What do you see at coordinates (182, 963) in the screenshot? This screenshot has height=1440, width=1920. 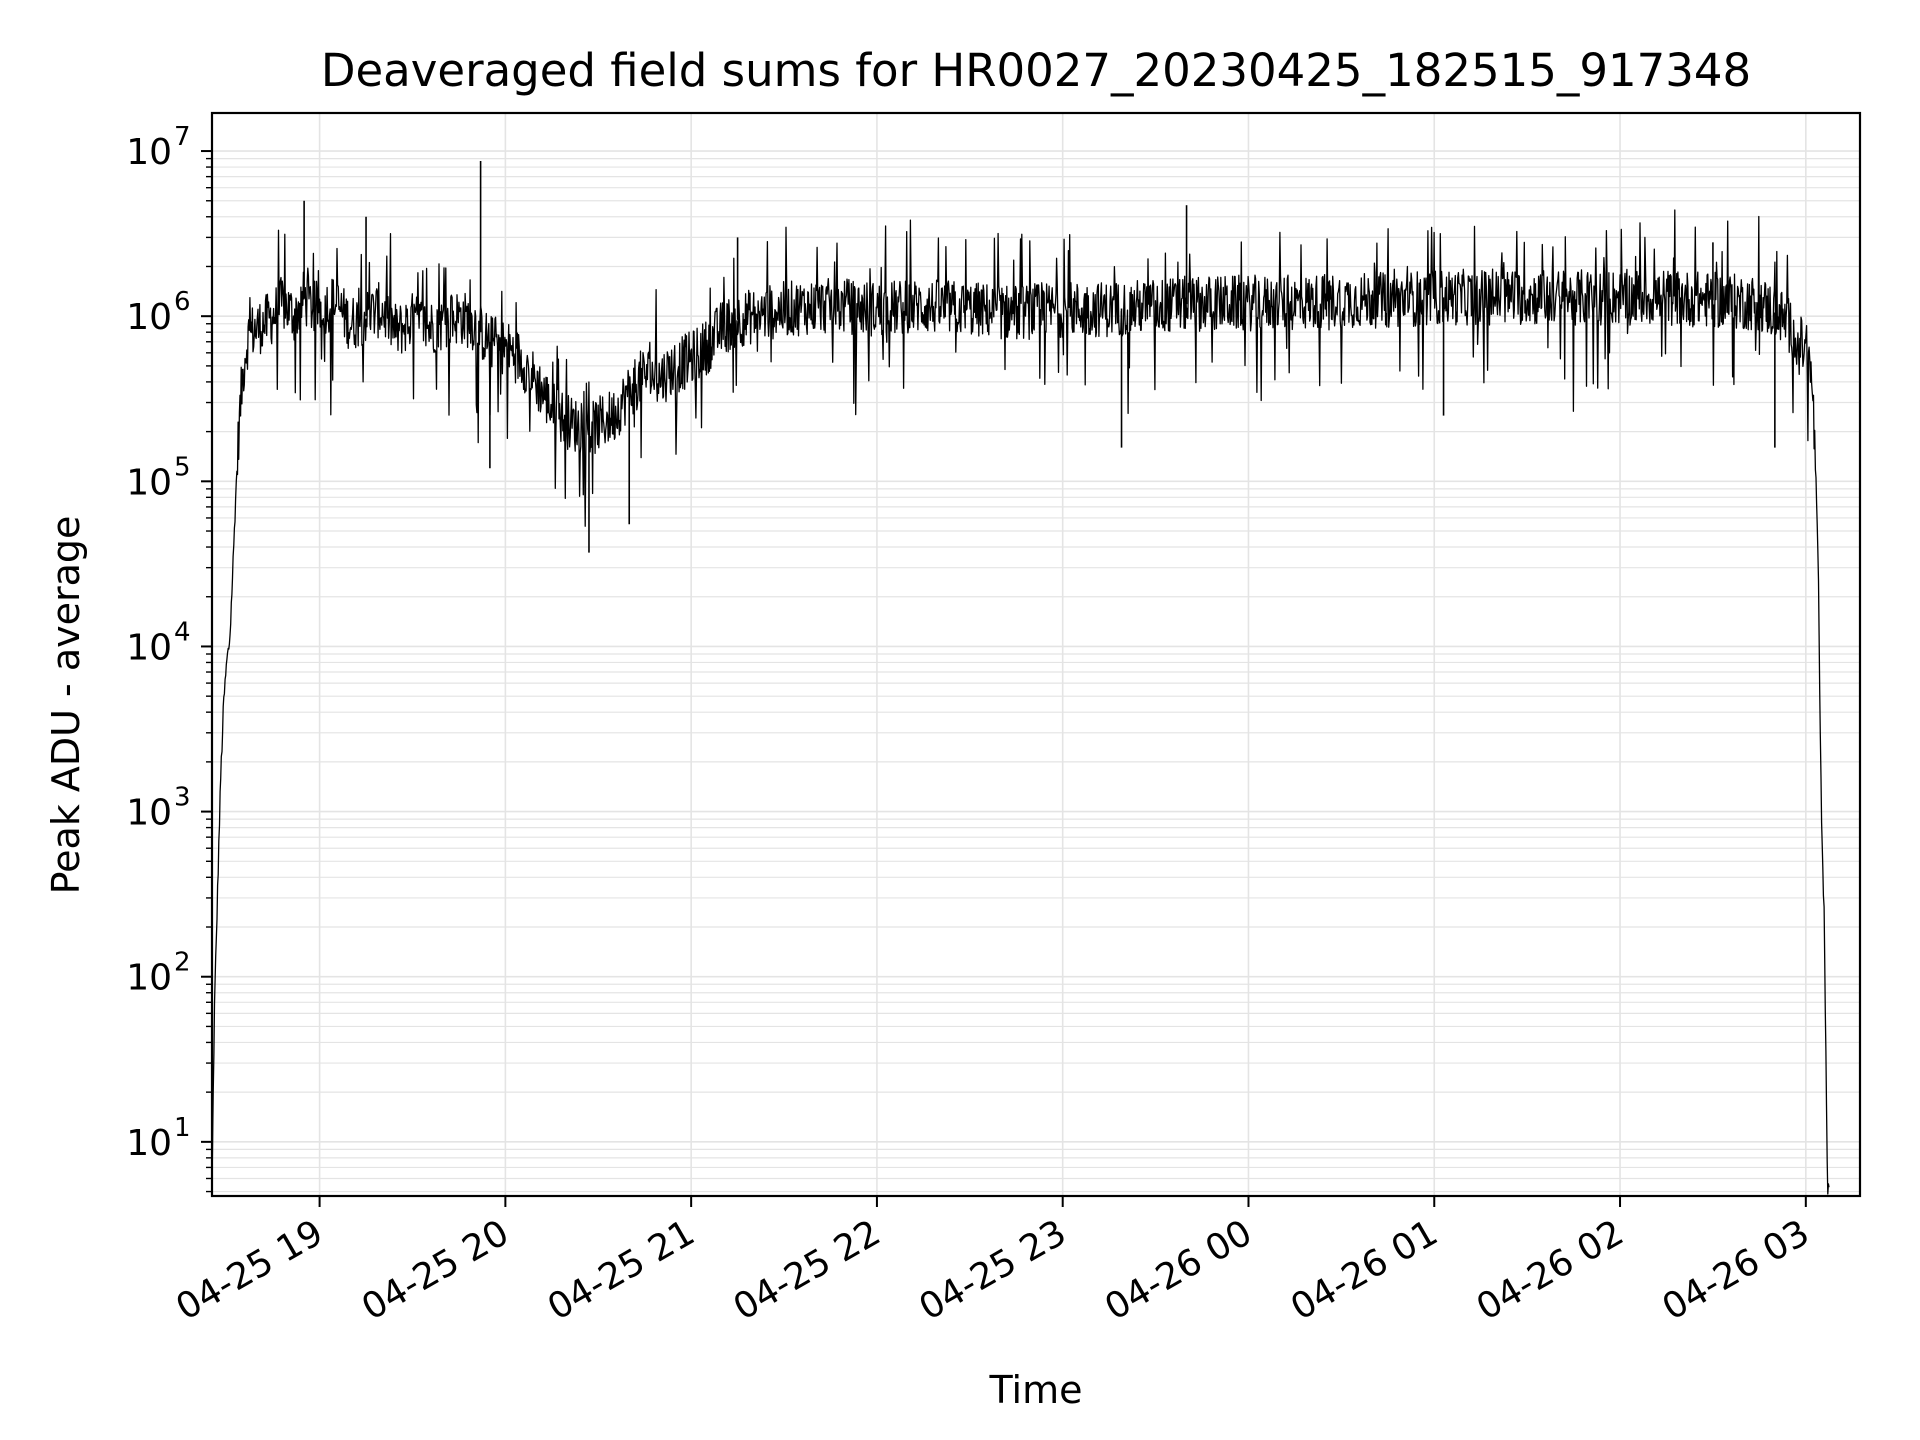 I see `y-tick-exponent: 2` at bounding box center [182, 963].